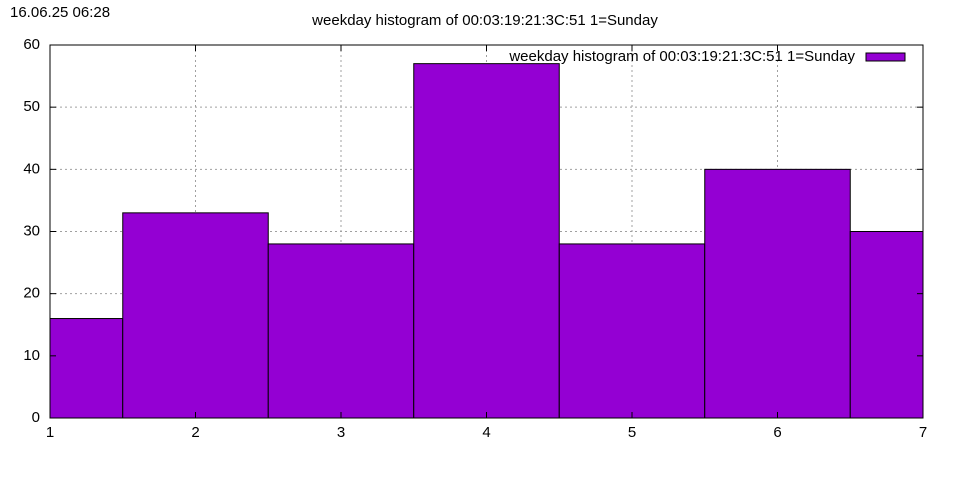 Image resolution: width=960 pixels, height=480 pixels. Describe the element at coordinates (50, 432) in the screenshot. I see `x-tick-label: 1` at that location.